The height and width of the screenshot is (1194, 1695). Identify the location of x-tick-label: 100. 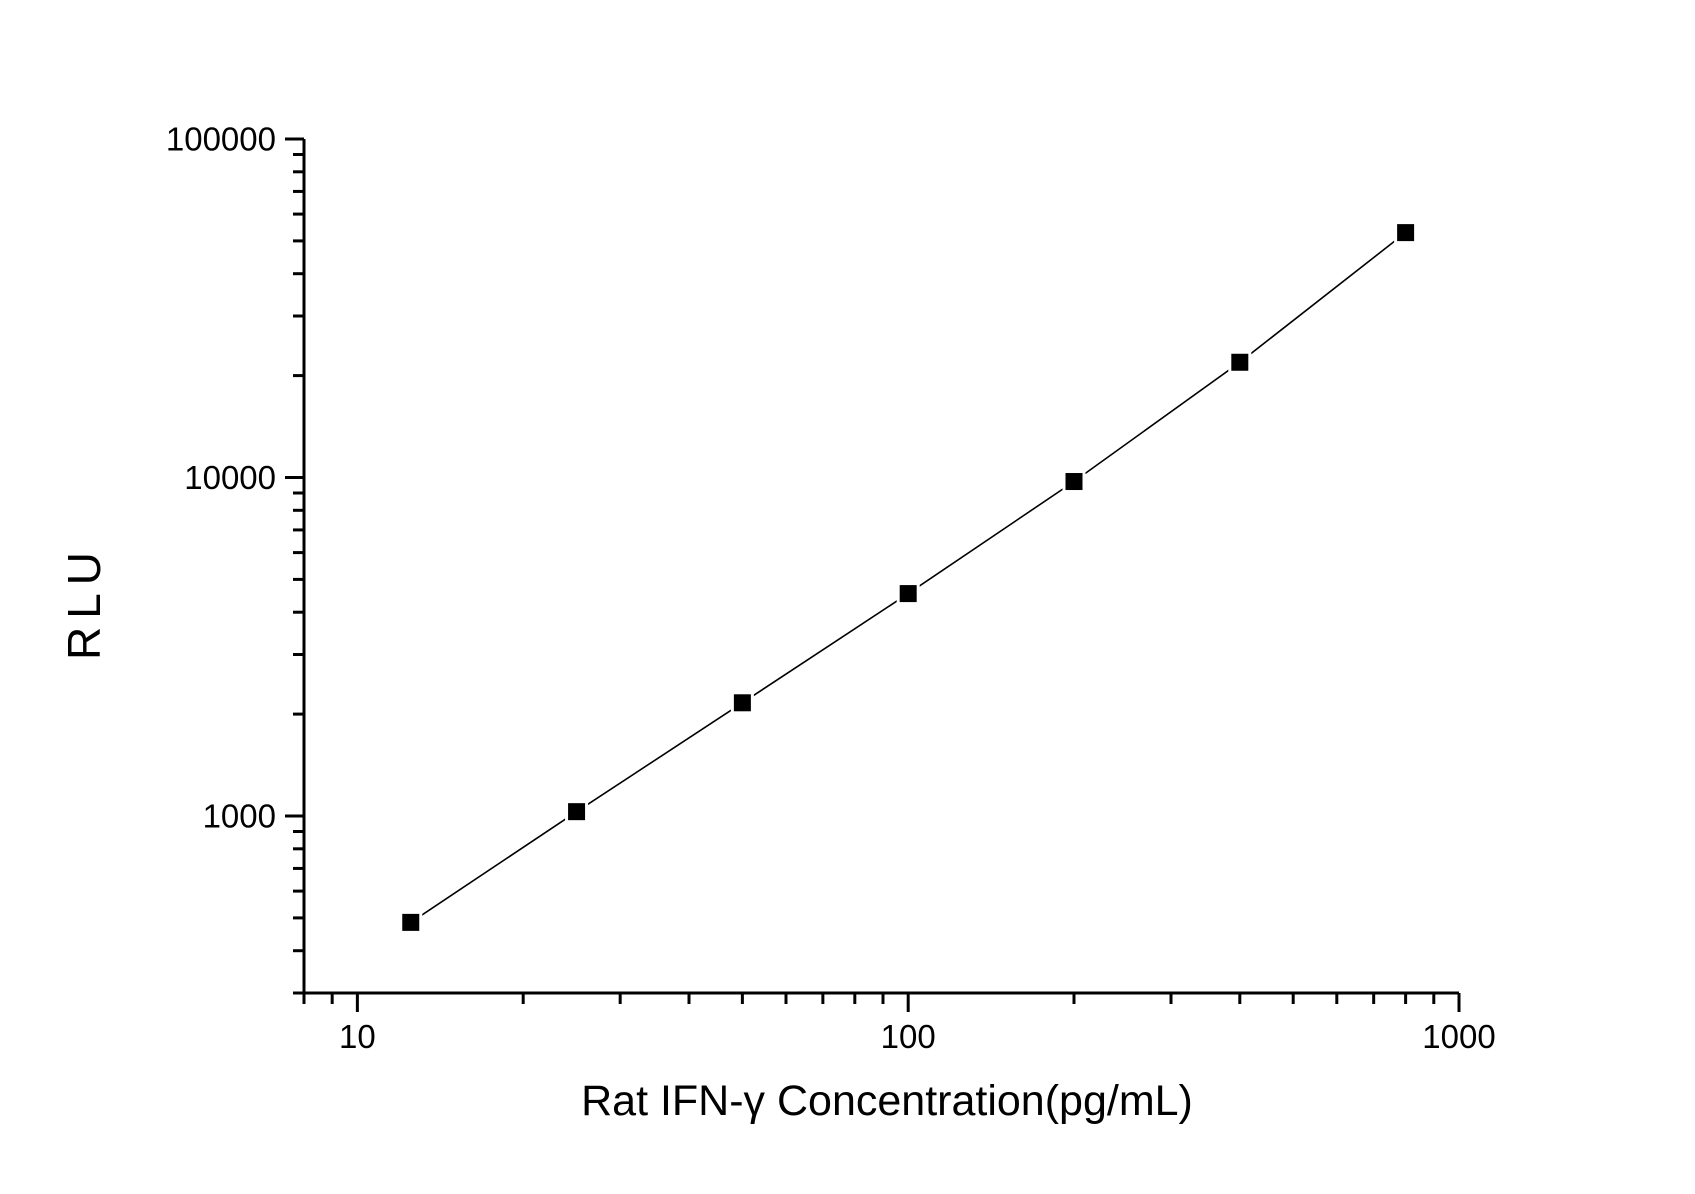
(908, 1036).